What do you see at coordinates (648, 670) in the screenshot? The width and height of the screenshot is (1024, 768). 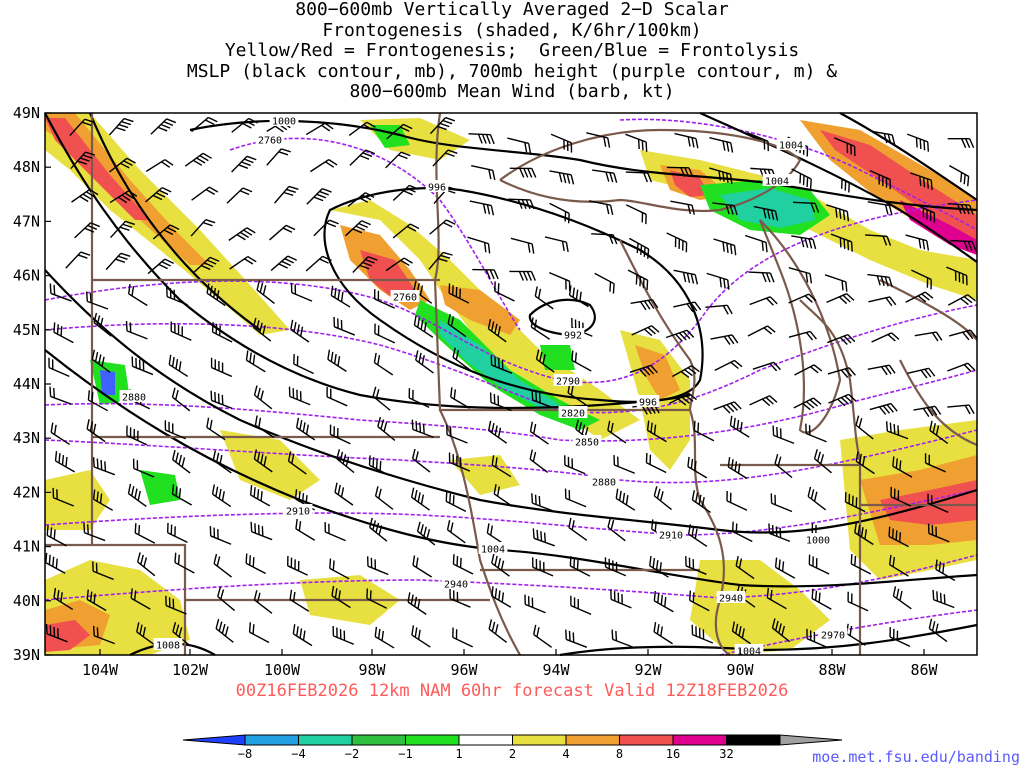 I see `longitude-label: 92W` at bounding box center [648, 670].